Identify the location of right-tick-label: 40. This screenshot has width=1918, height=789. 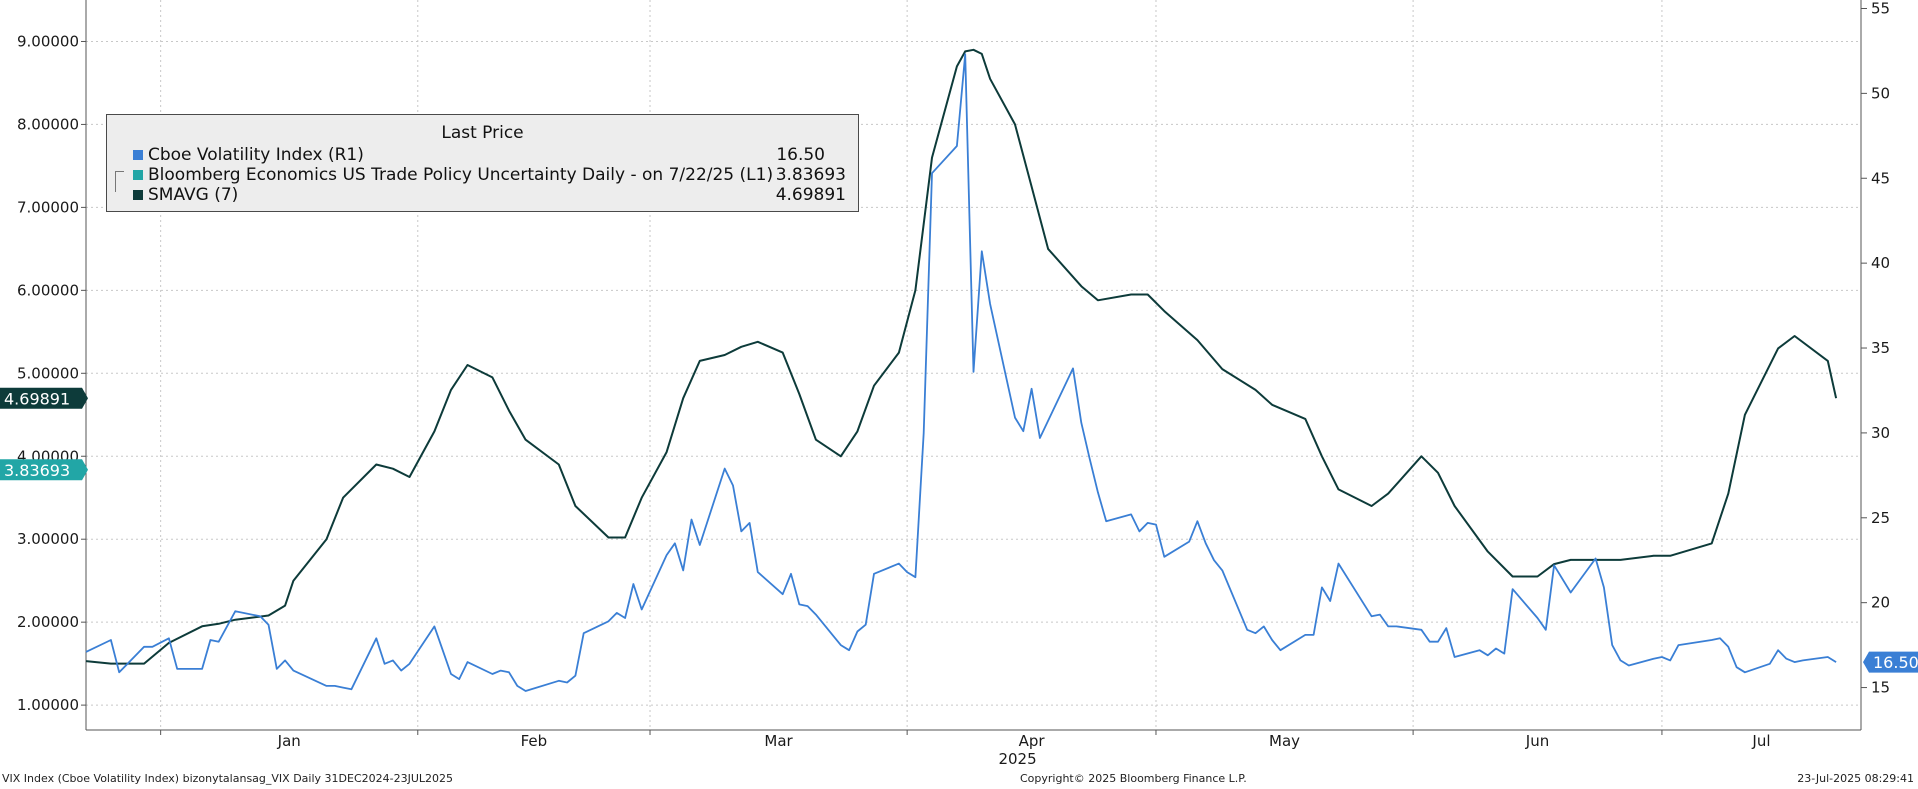
(1880, 263).